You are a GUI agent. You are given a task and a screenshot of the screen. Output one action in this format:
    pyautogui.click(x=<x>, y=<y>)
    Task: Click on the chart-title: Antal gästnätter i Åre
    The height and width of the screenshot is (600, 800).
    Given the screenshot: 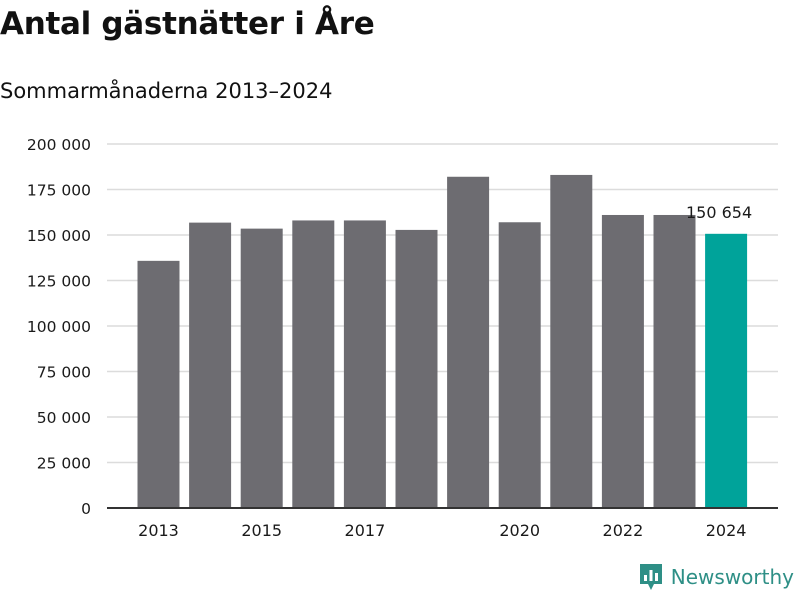 What is the action you would take?
    pyautogui.click(x=187, y=24)
    